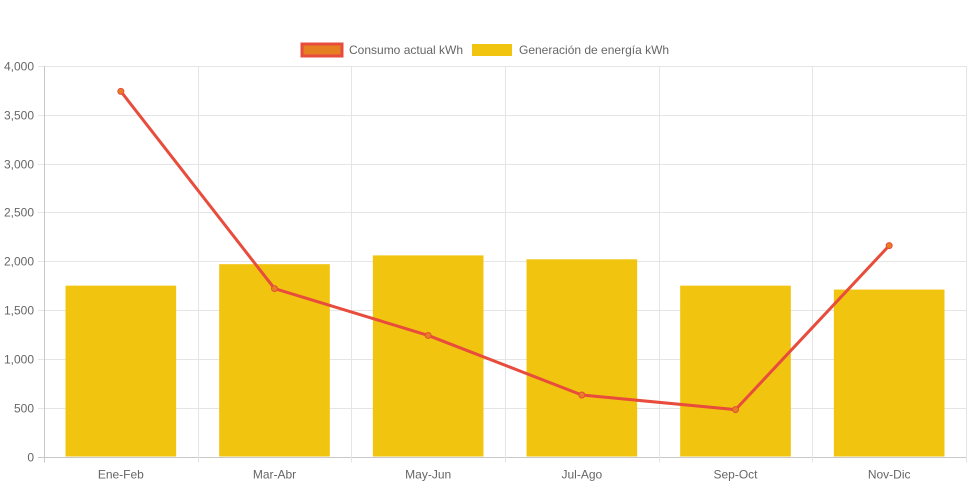 This screenshot has width=971, height=490. I want to click on y-axis: 0 500 1,000 1,500 2,000 2,500 3,000 3,500 4,000, so click(19, 262).